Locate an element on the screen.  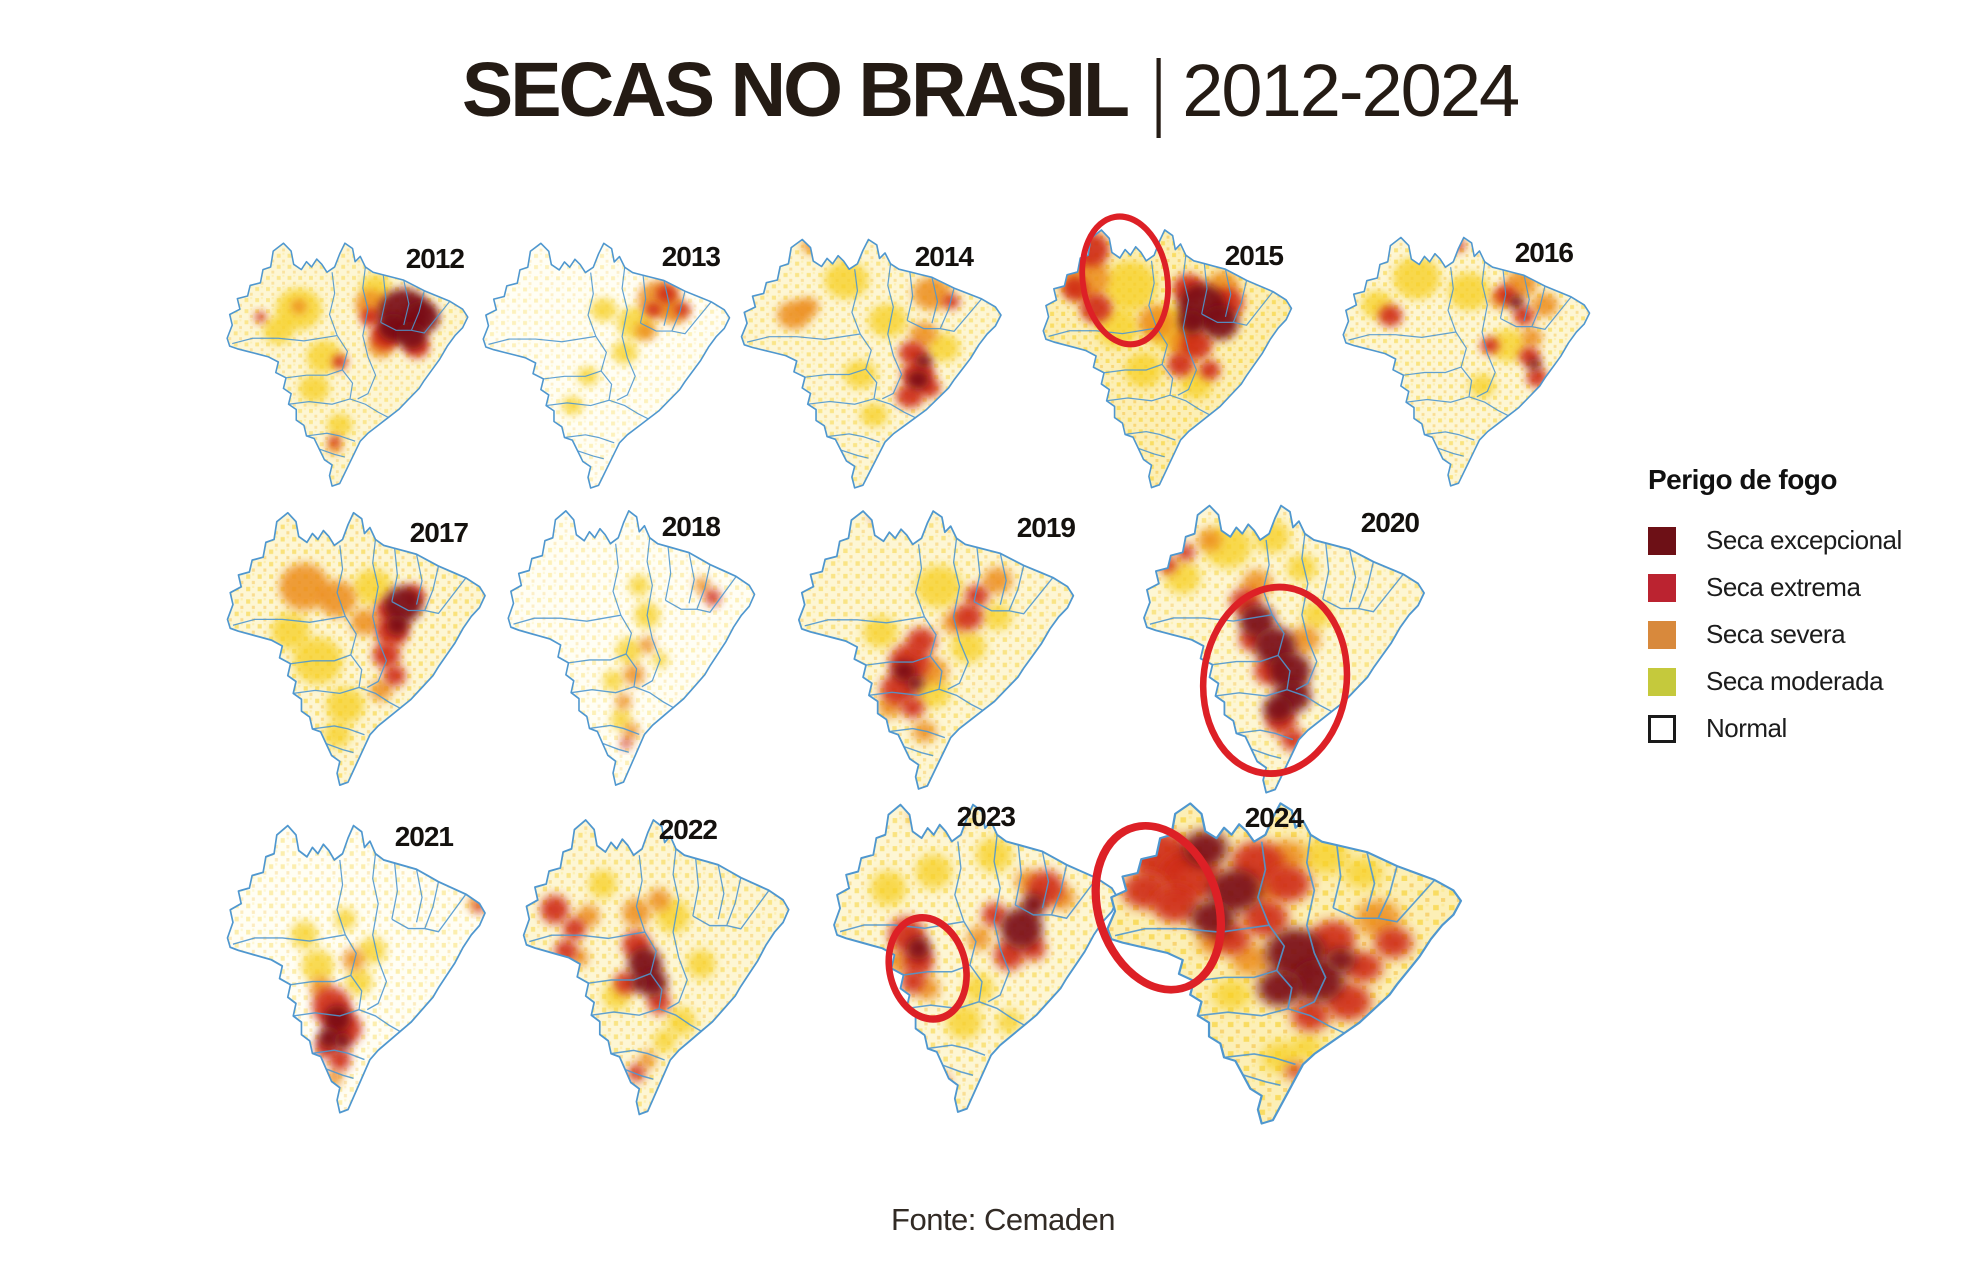
year-label: 2018 is located at coordinates (691, 526).